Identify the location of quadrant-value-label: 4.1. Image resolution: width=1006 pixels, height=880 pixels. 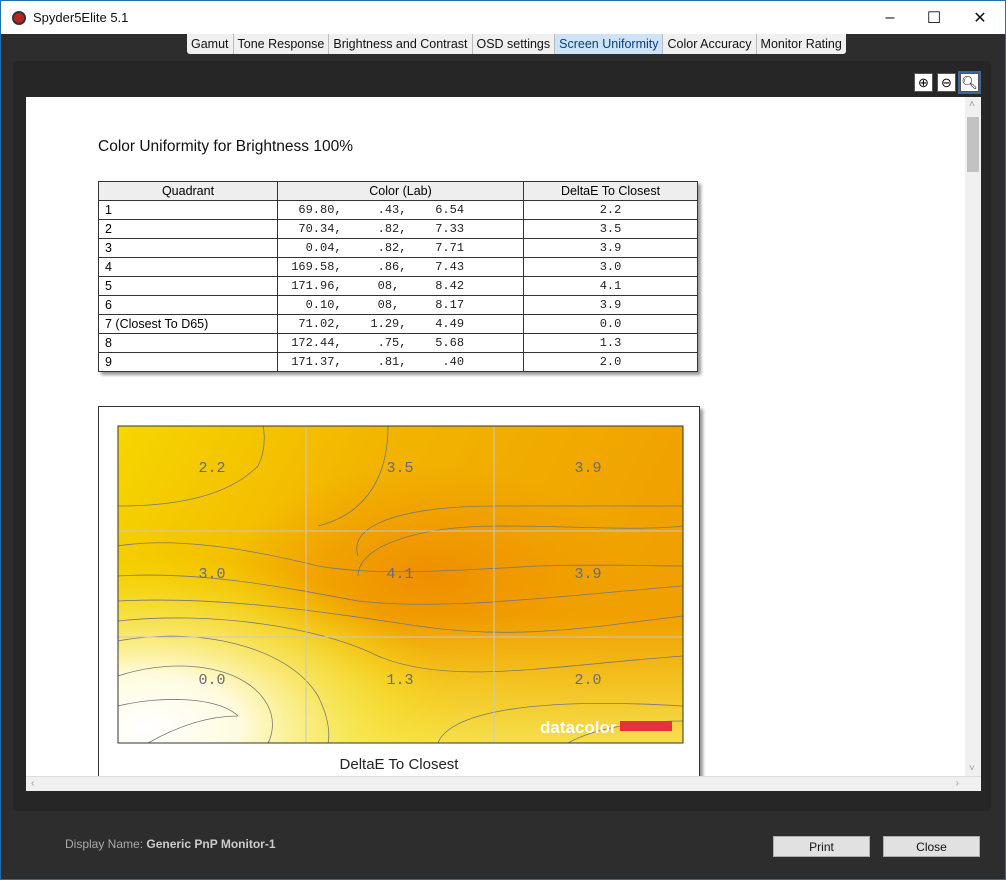
(399, 574).